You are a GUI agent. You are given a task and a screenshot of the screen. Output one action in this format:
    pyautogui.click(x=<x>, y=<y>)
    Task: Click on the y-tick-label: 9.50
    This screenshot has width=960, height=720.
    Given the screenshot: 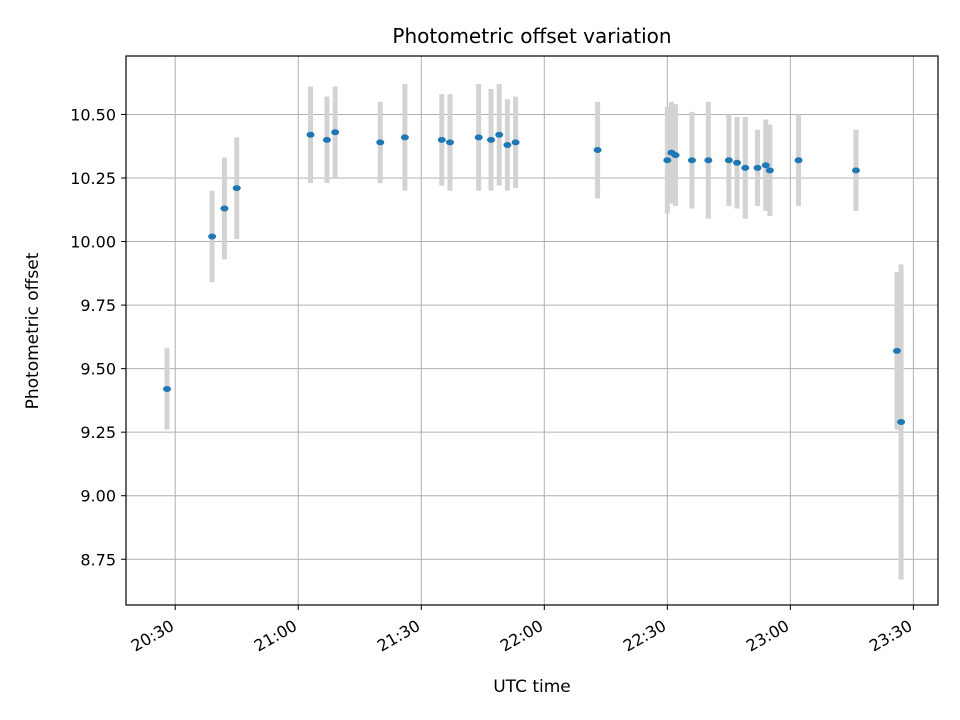 What is the action you would take?
    pyautogui.click(x=98, y=369)
    